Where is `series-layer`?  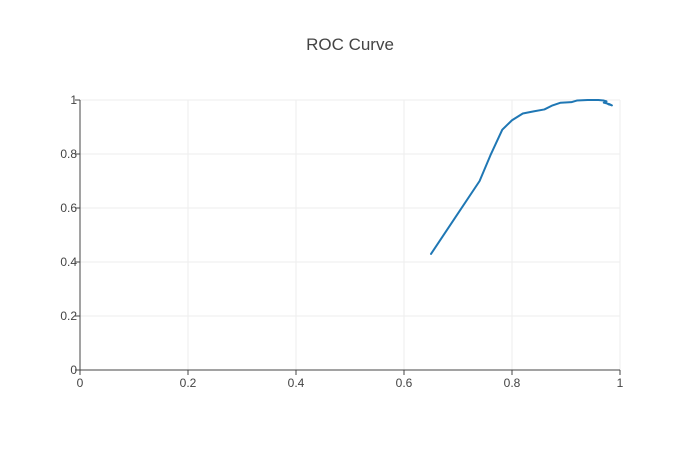 series-layer is located at coordinates (521, 177).